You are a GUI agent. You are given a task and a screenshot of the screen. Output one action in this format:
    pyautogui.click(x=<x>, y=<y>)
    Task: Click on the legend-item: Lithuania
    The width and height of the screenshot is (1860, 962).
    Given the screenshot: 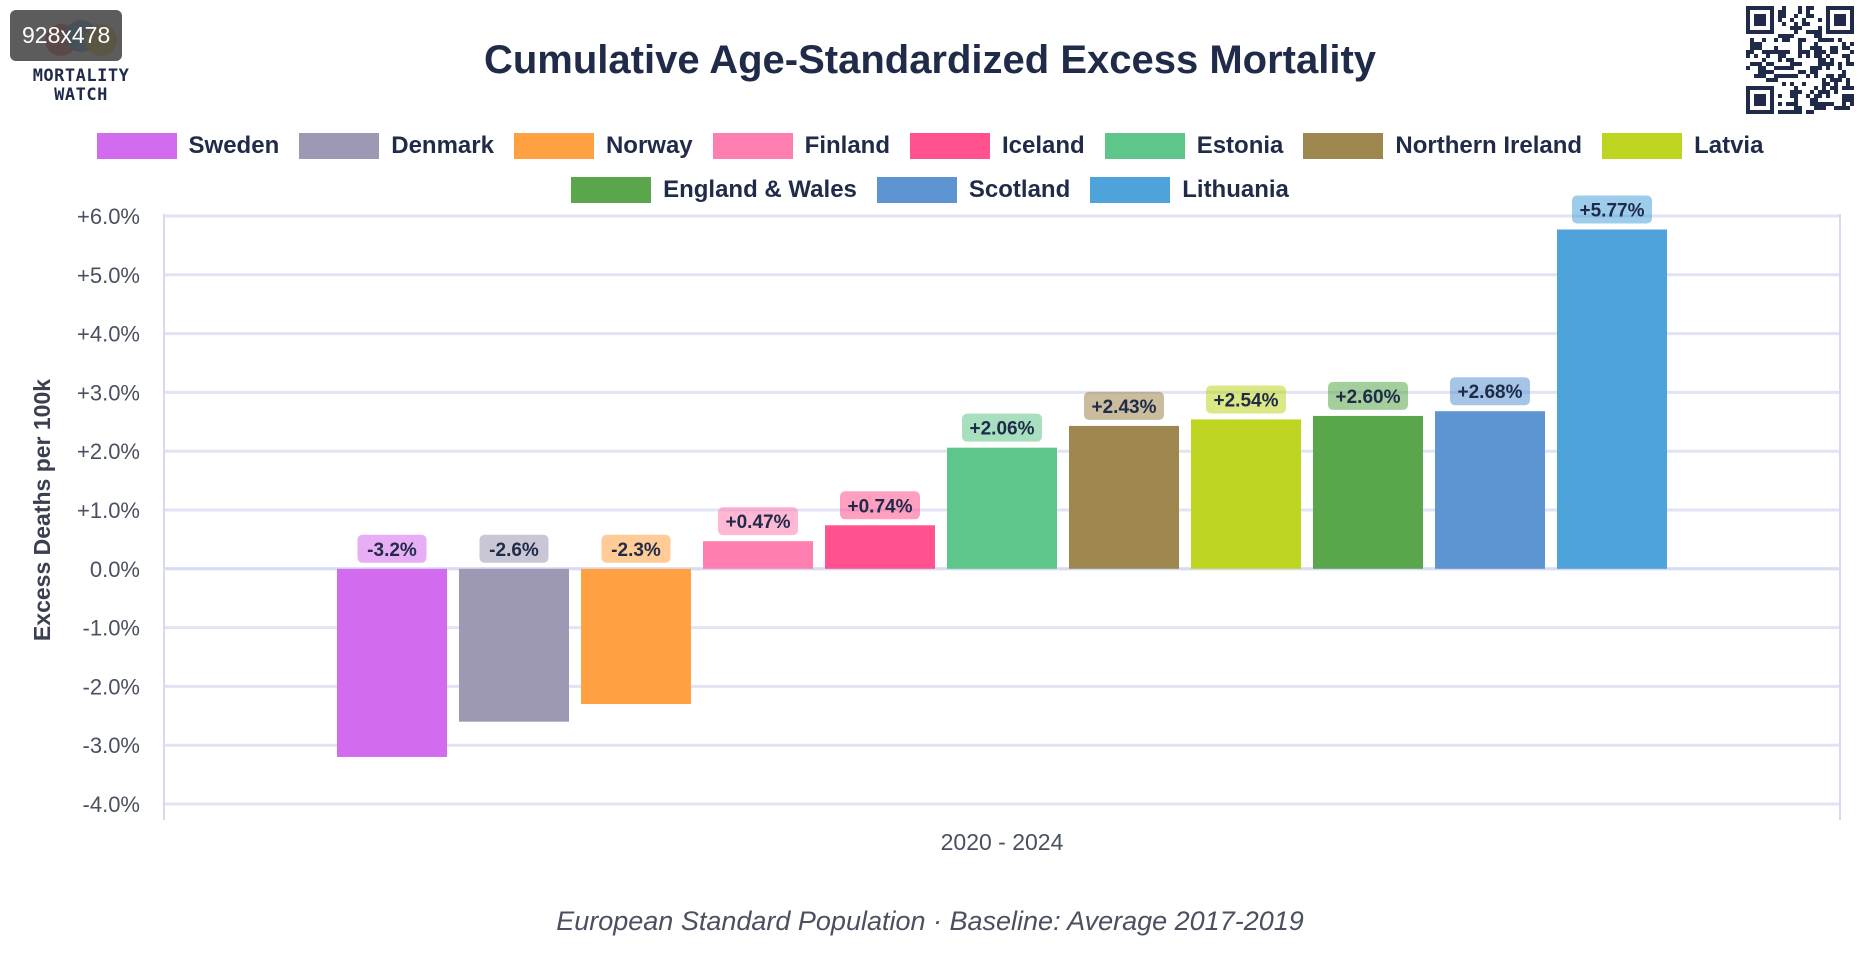 What is the action you would take?
    pyautogui.click(x=1189, y=190)
    